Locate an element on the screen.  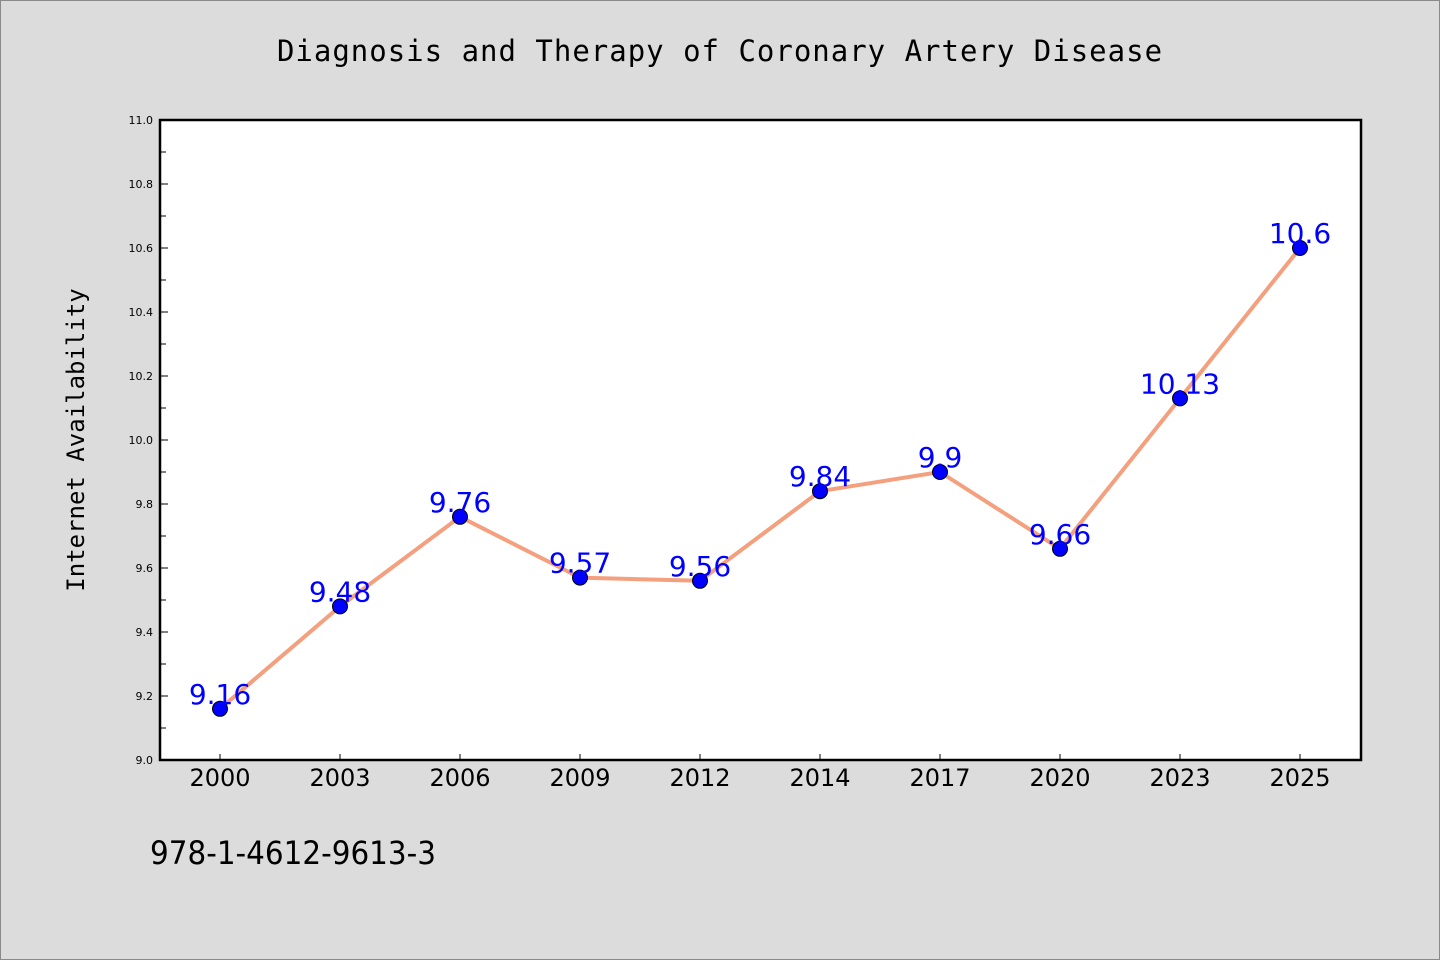
x-tick-label-2014: 2014 is located at coordinates (819, 778).